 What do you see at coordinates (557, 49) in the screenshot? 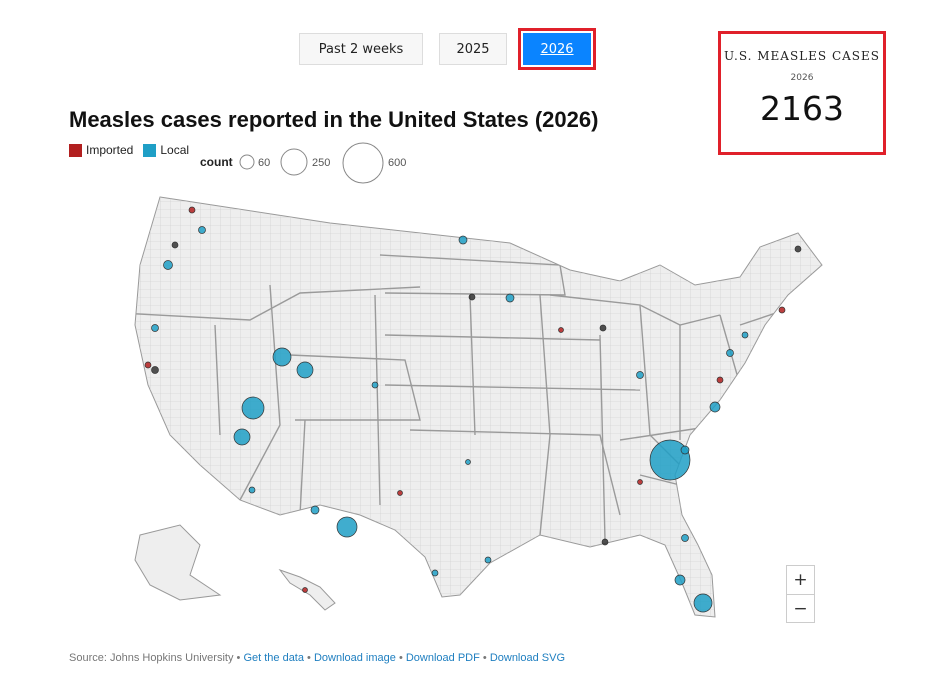
I see `tab-2026: 2026` at bounding box center [557, 49].